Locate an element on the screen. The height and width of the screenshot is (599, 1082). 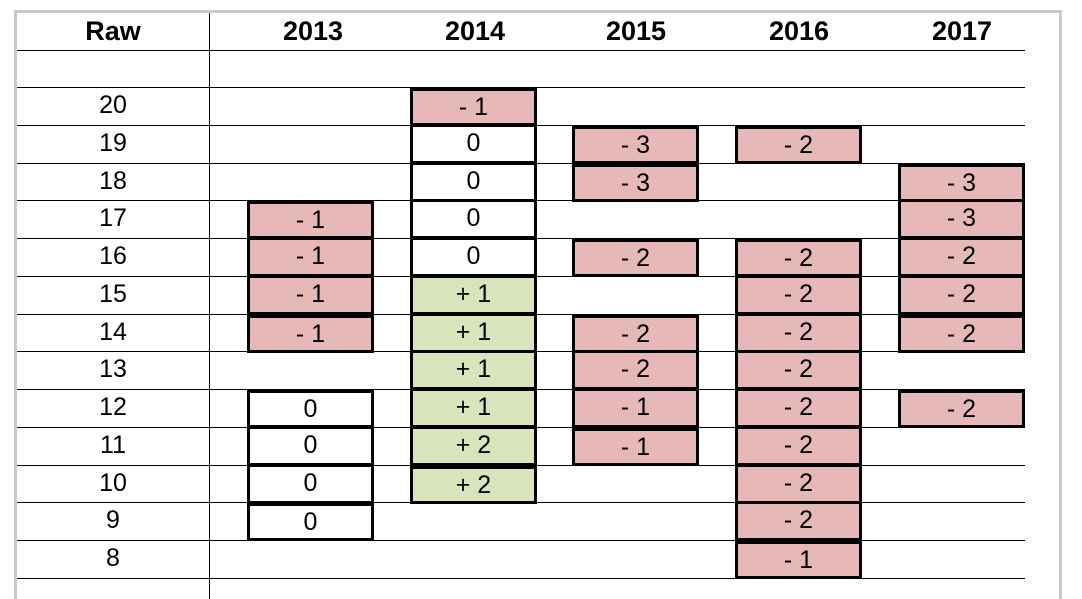
header-year-2014: 2014 is located at coordinates (475, 31).